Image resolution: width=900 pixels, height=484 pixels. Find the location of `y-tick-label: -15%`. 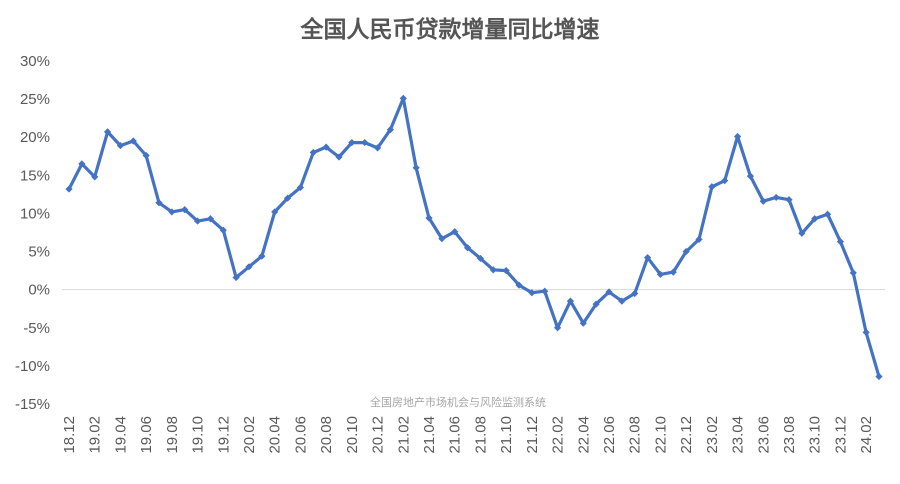

y-tick-label: -15% is located at coordinates (32, 404).